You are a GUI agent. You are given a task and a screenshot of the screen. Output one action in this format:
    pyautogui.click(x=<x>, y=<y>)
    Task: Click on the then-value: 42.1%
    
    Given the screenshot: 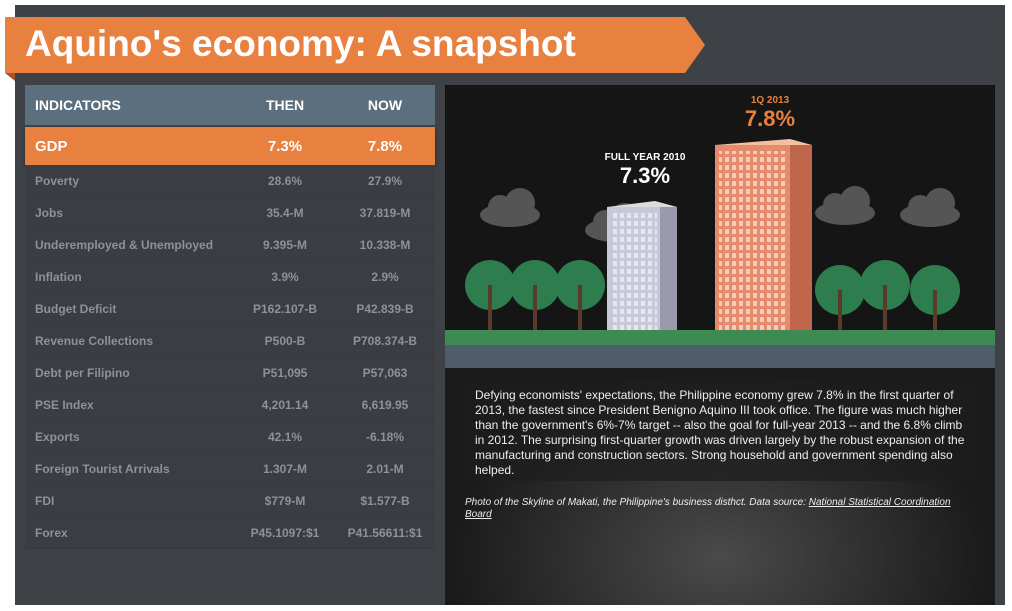 What is the action you would take?
    pyautogui.click(x=285, y=436)
    